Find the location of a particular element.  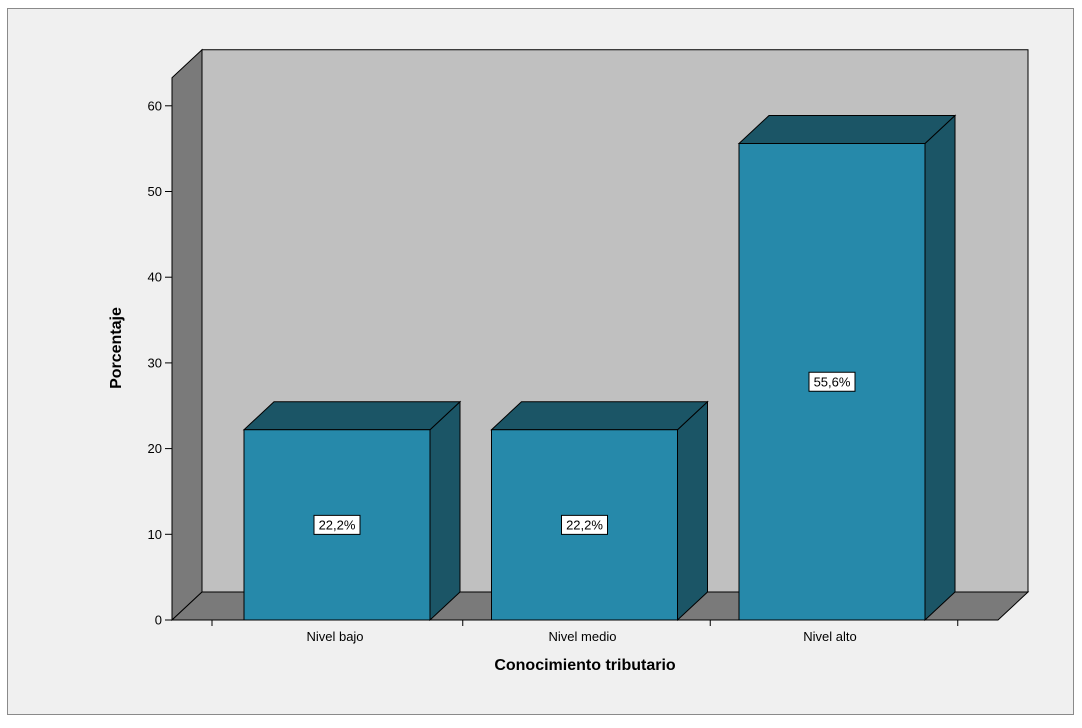

y-tick-label: 30 is located at coordinates (155, 362).